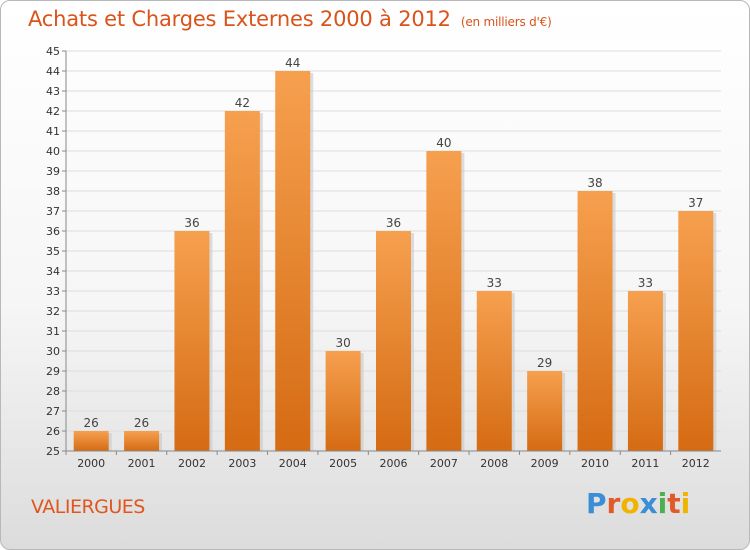 This screenshot has width=750, height=550. What do you see at coordinates (53, 331) in the screenshot?
I see `y-tick-label: 31` at bounding box center [53, 331].